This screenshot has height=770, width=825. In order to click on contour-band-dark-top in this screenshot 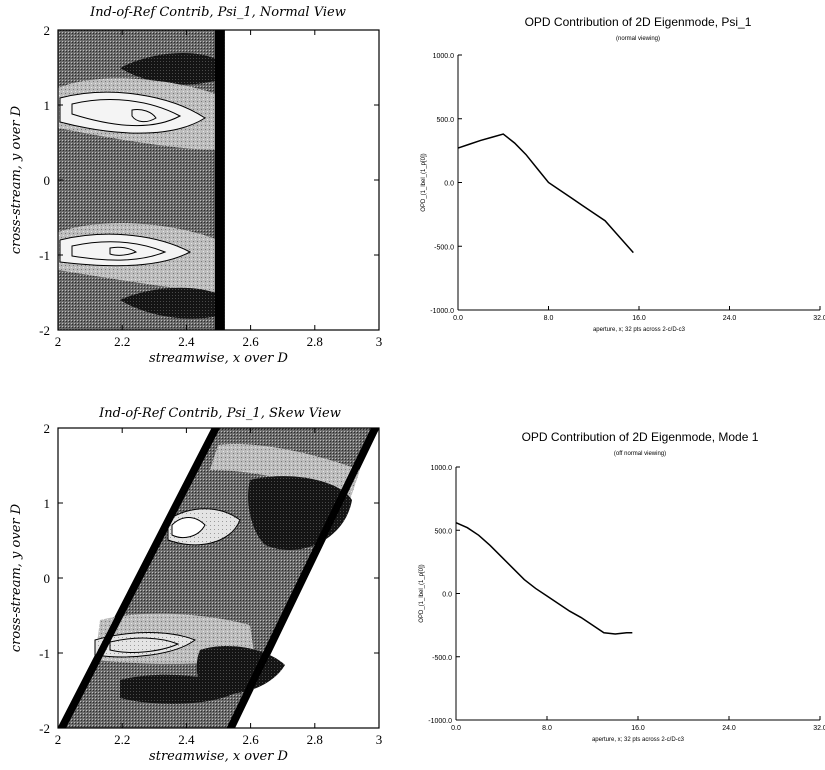, I will do `click(169, 69)`.